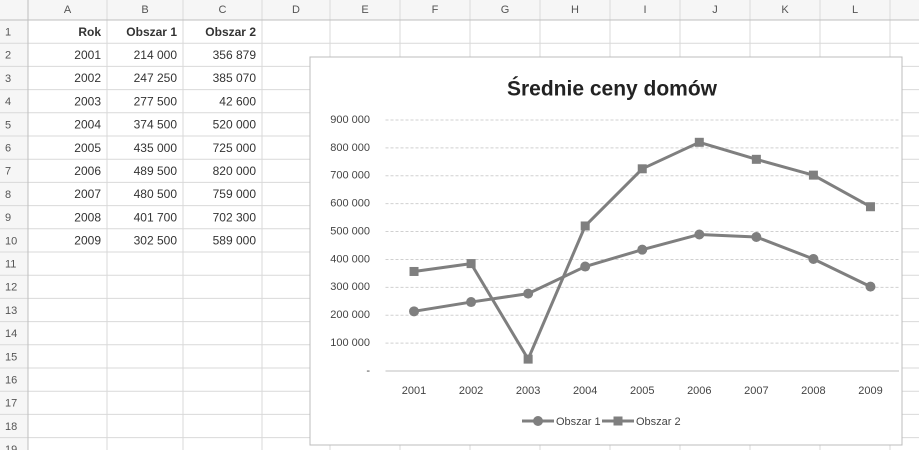  I want to click on cell: 435 000, so click(156, 148).